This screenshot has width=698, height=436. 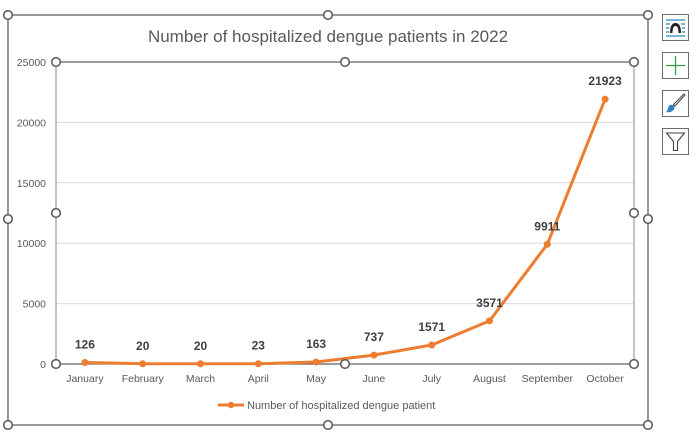 I want to click on x-tick-label: October, so click(x=605, y=379).